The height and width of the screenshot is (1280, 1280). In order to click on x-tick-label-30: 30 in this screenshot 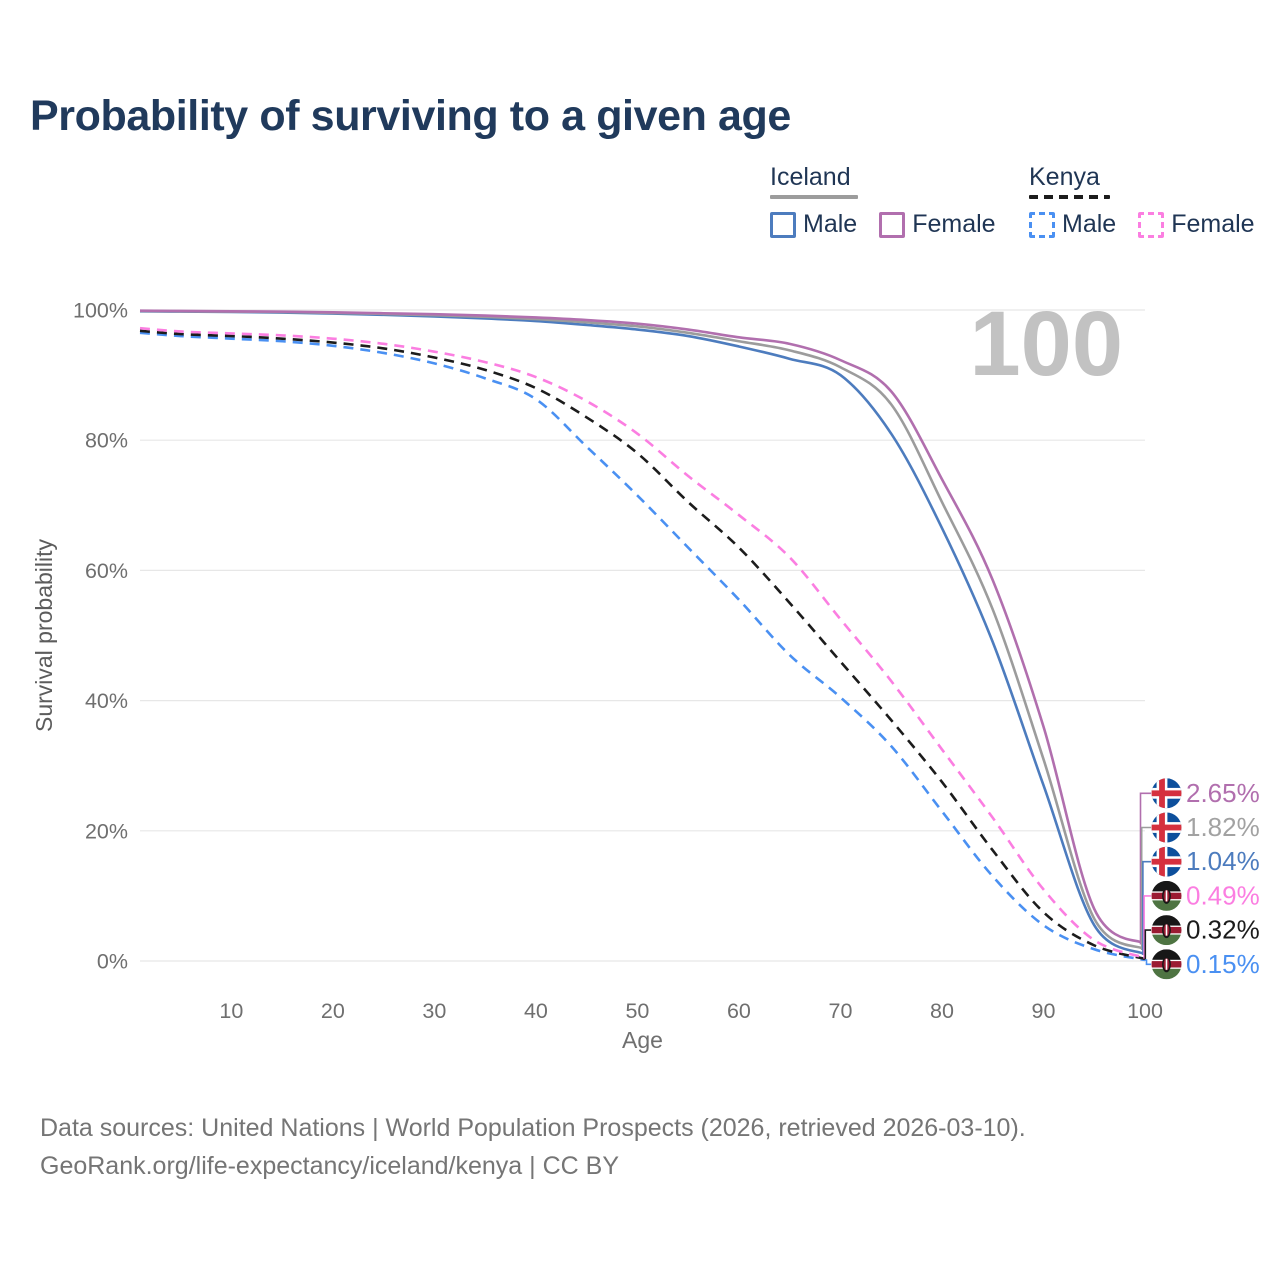, I will do `click(434, 1011)`.